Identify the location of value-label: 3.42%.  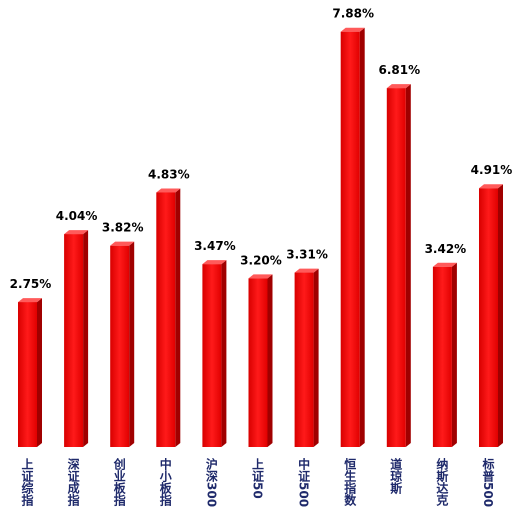
(446, 249).